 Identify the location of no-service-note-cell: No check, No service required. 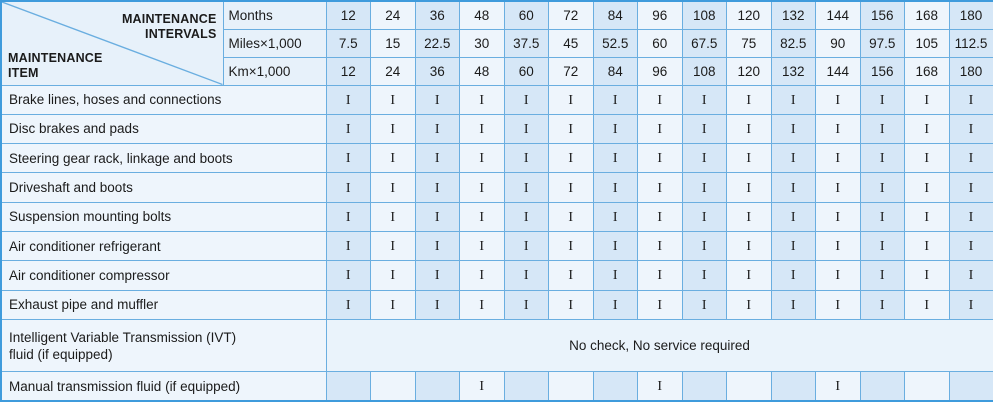
(659, 345).